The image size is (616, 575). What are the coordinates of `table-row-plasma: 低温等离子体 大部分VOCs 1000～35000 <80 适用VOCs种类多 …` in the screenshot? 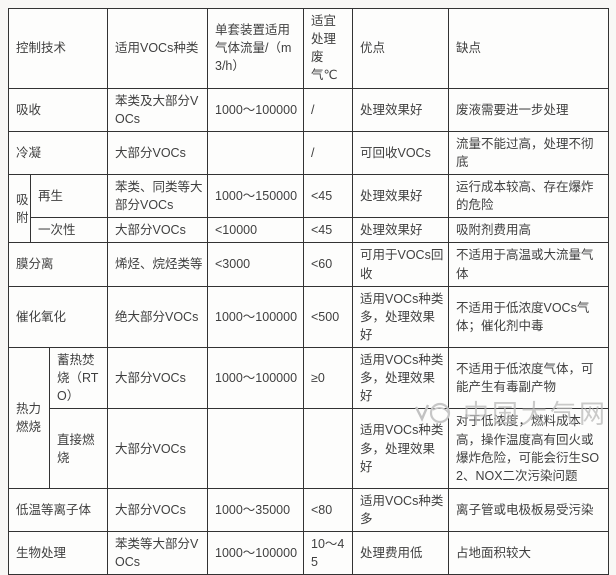 It's located at (308, 510).